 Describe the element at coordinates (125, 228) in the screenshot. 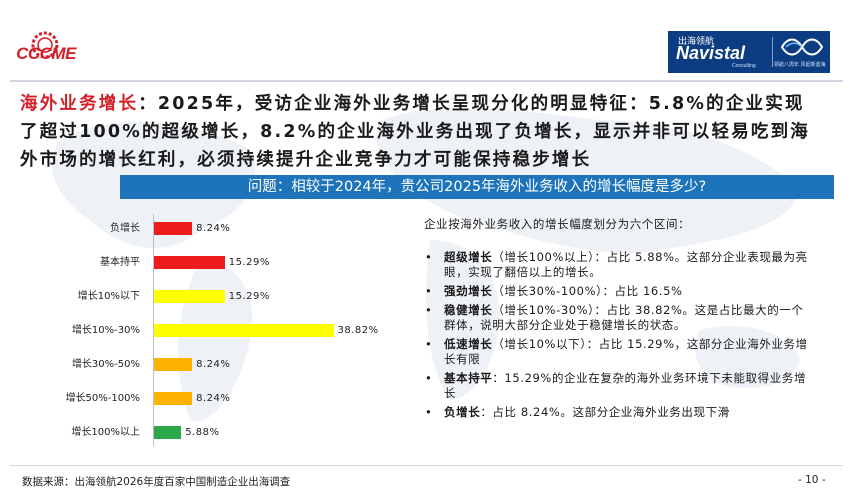

I see `category-label: 负增长` at that location.